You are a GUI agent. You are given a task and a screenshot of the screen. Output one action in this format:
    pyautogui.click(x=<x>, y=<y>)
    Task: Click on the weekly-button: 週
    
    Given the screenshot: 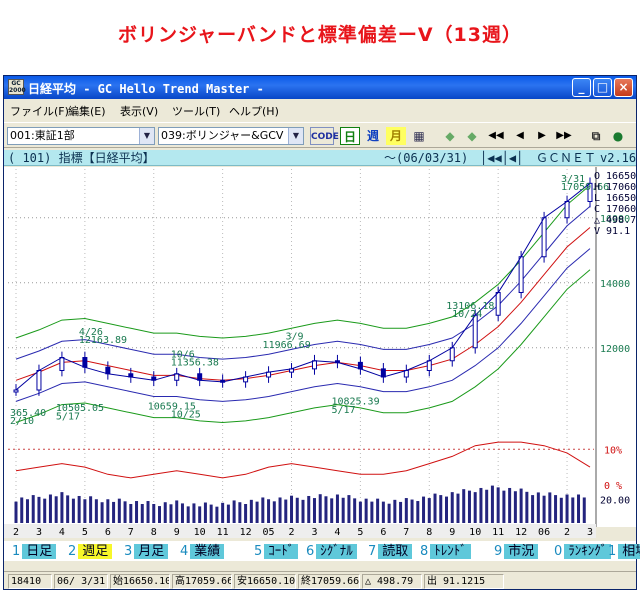 What is the action you would take?
    pyautogui.click(x=372, y=136)
    